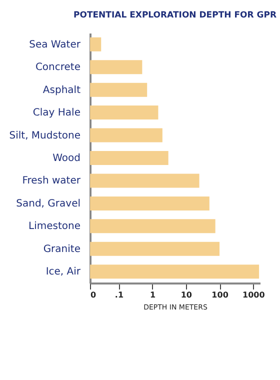 The image size is (280, 380). I want to click on x-tick-label: 0, so click(93, 295).